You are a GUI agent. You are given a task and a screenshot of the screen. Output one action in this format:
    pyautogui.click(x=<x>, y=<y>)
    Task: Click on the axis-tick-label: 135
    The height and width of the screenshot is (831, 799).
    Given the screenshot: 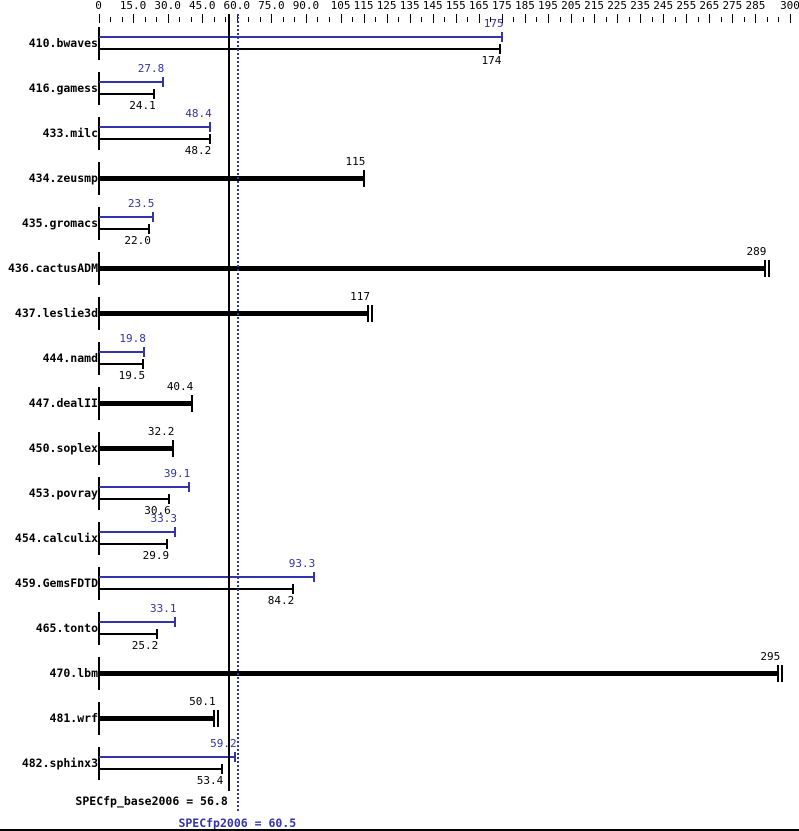 What is the action you would take?
    pyautogui.click(x=409, y=6)
    